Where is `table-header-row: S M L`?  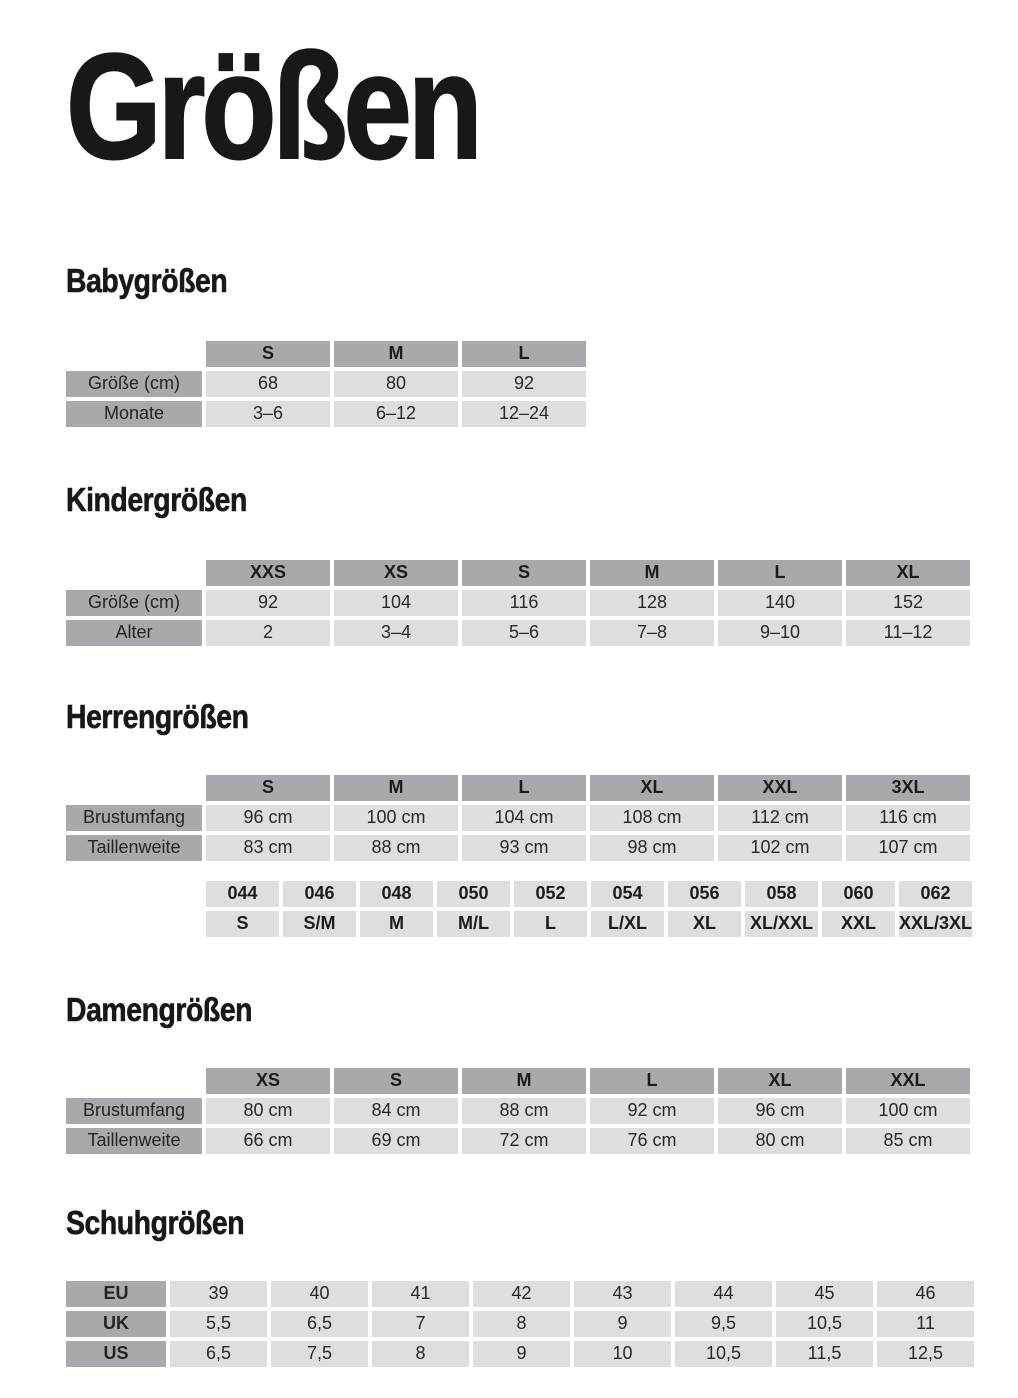 table-header-row: S M L is located at coordinates (326, 353).